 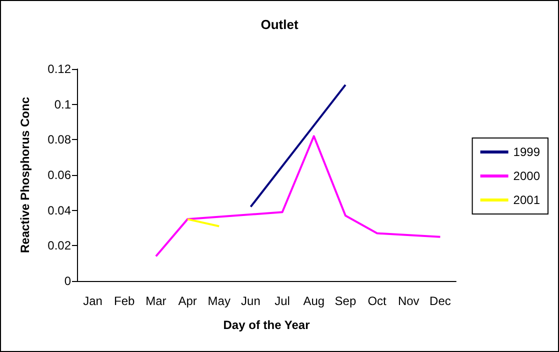 What do you see at coordinates (125, 301) in the screenshot?
I see `x-tick-label: Feb` at bounding box center [125, 301].